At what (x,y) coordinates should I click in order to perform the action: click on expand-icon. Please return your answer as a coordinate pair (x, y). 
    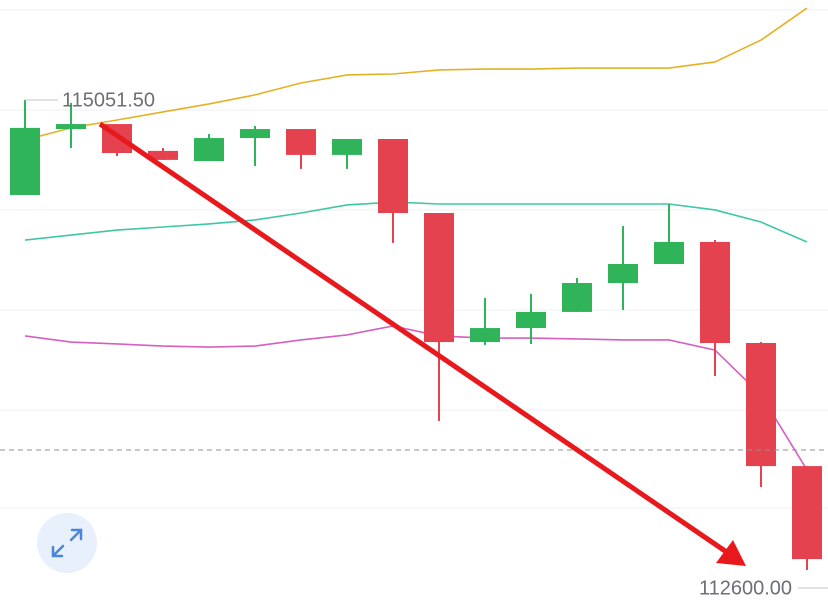
    Looking at the image, I should click on (67, 543).